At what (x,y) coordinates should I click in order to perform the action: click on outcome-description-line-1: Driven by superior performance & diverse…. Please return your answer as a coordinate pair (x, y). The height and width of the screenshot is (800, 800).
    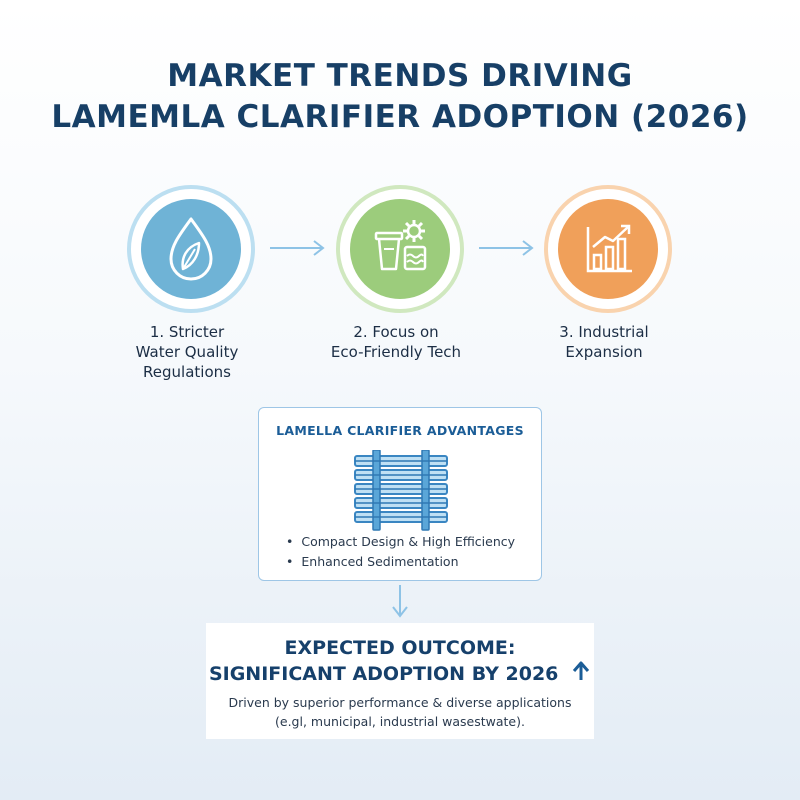
    Looking at the image, I should click on (400, 702).